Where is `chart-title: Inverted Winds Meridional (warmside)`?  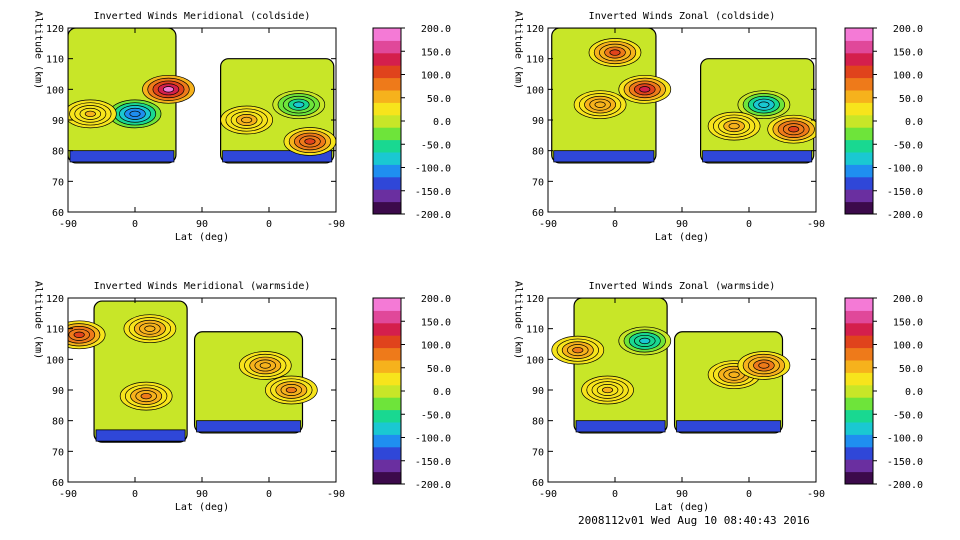
chart-title: Inverted Winds Meridional (warmside) is located at coordinates (202, 286).